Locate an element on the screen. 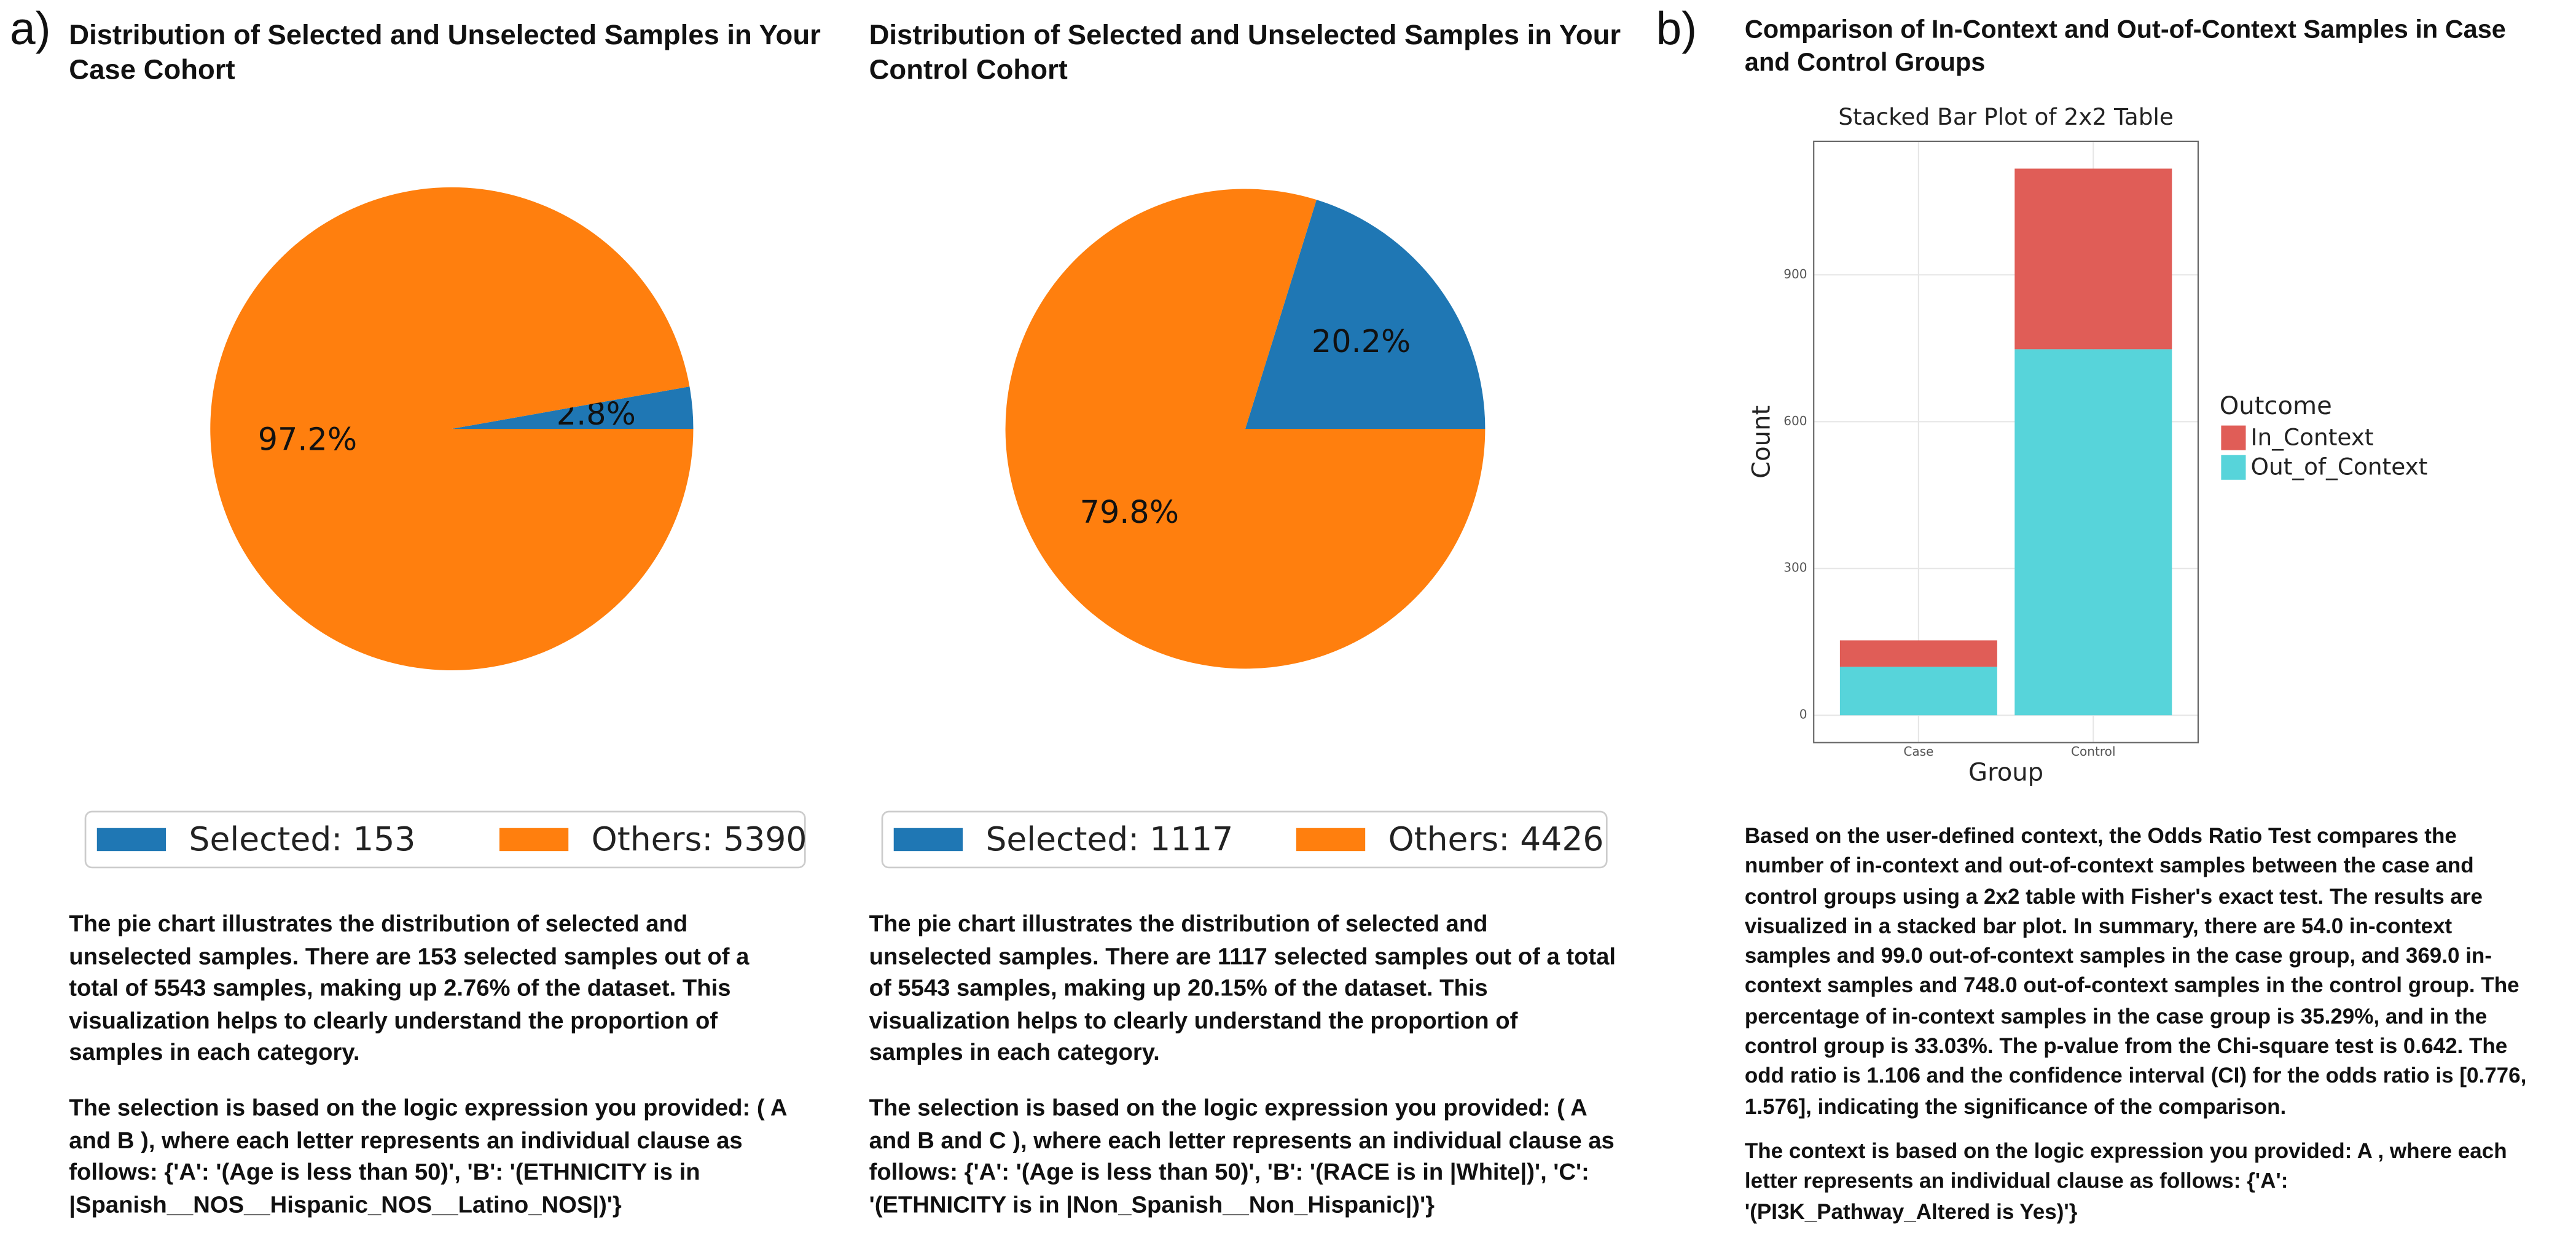 The image size is (2576, 1238). y-tick-label: 300 is located at coordinates (1795, 567).